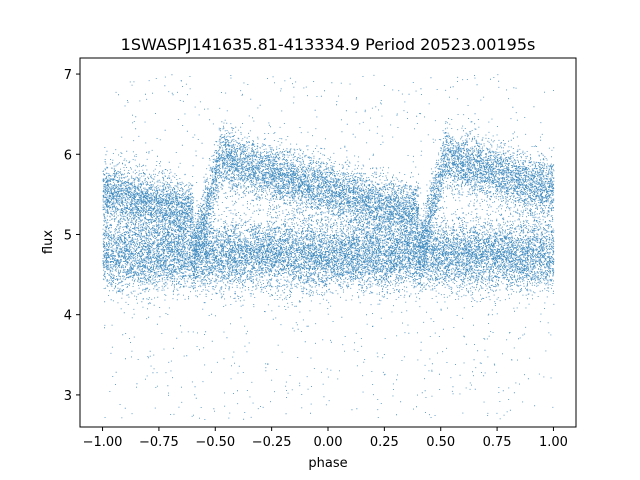 The image size is (640, 480). Describe the element at coordinates (328, 442) in the screenshot. I see `x-tick-label: 0.00` at that location.